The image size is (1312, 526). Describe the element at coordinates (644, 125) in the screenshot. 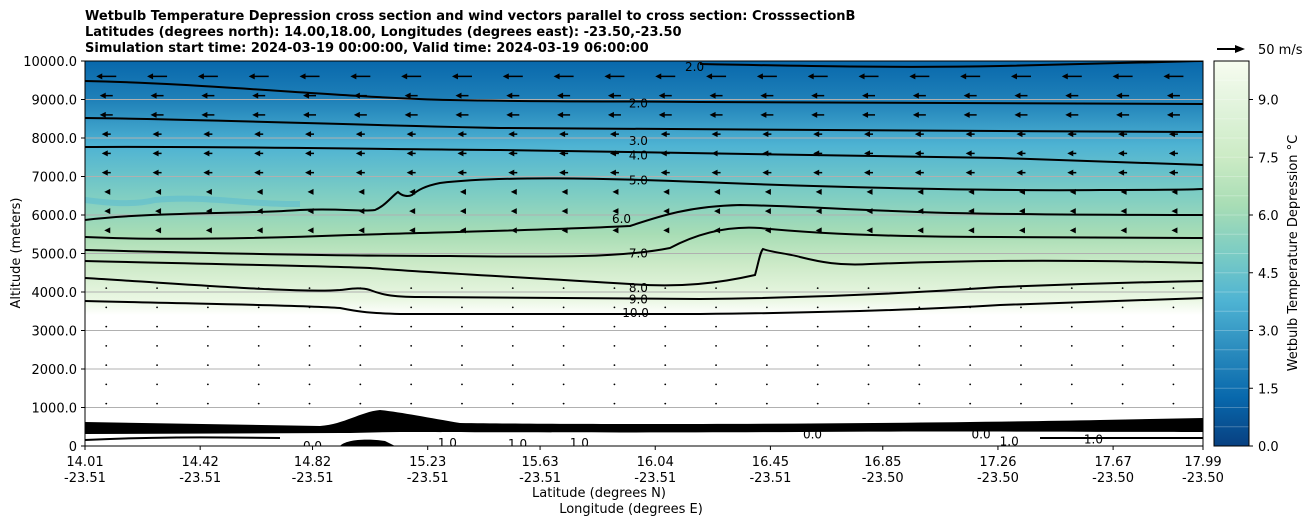

I see `contour-line` at that location.